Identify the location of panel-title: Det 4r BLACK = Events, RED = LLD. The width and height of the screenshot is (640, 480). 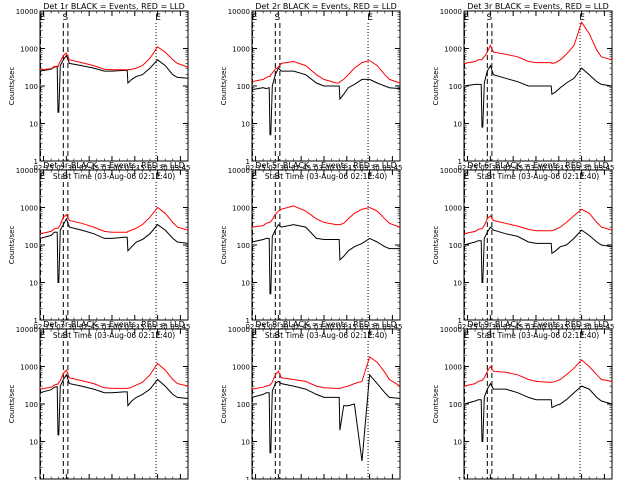
(114, 165).